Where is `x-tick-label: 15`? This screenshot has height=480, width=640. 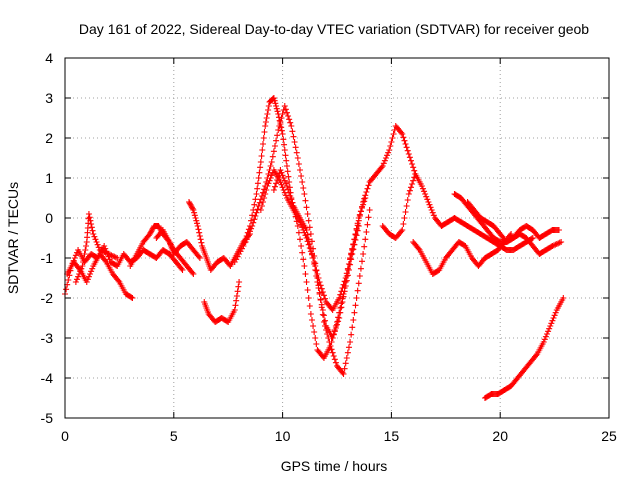
x-tick-label: 15 is located at coordinates (392, 436).